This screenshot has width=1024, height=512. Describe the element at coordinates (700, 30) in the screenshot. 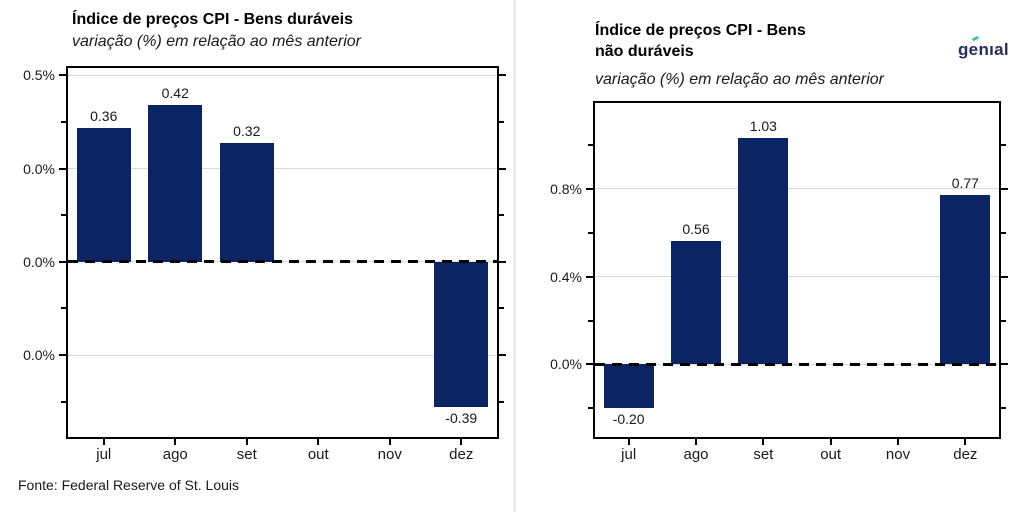

I see `chart-title-line1: Índice de preços CPI - Bens` at that location.